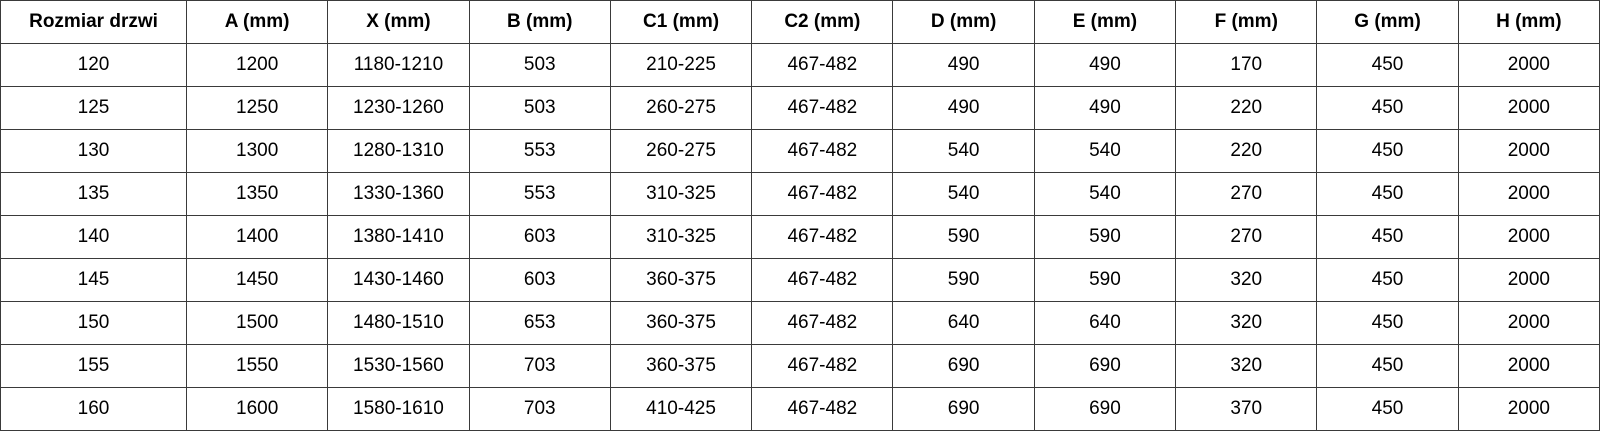  Describe the element at coordinates (93, 194) in the screenshot. I see `table-cell: 135` at that location.